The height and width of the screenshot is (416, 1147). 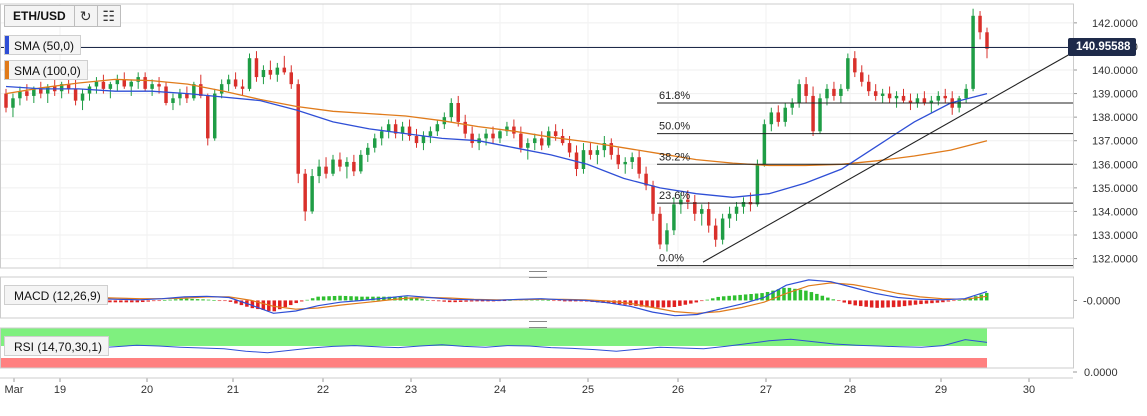 What do you see at coordinates (496, 298) in the screenshot?
I see `macd-signal-line` at bounding box center [496, 298].